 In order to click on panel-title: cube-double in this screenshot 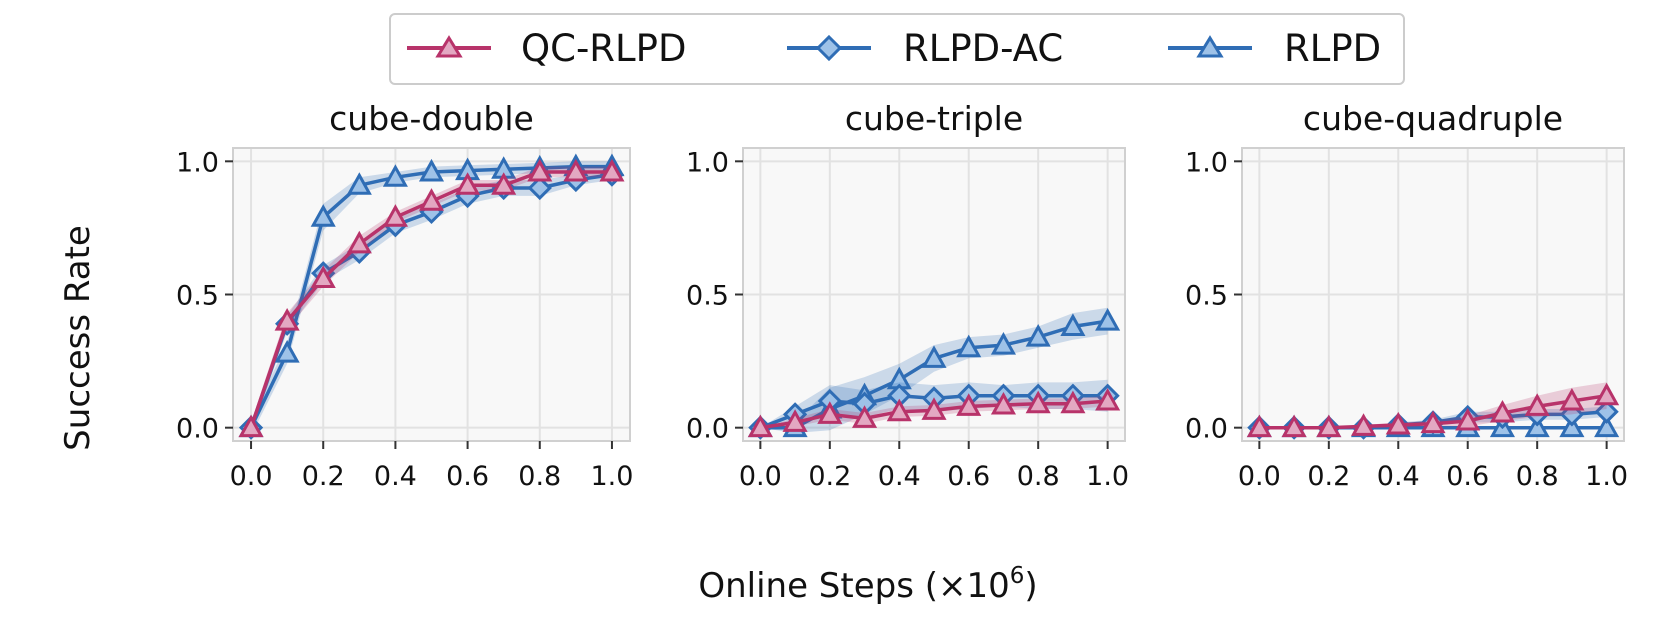, I will do `click(431, 118)`.